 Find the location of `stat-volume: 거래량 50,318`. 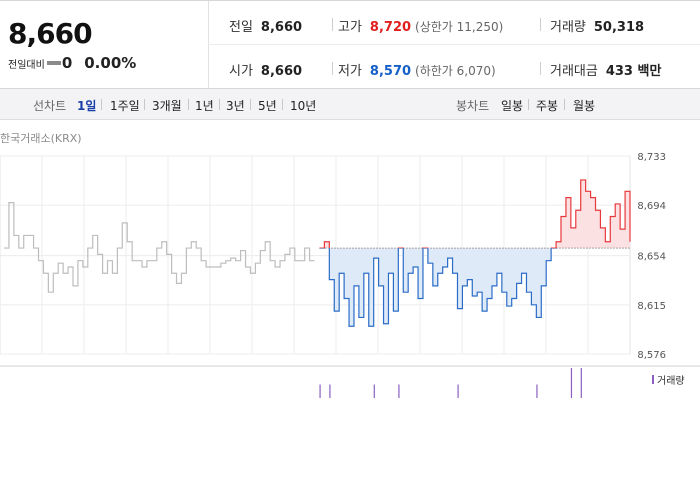

stat-volume: 거래량 50,318 is located at coordinates (597, 27).